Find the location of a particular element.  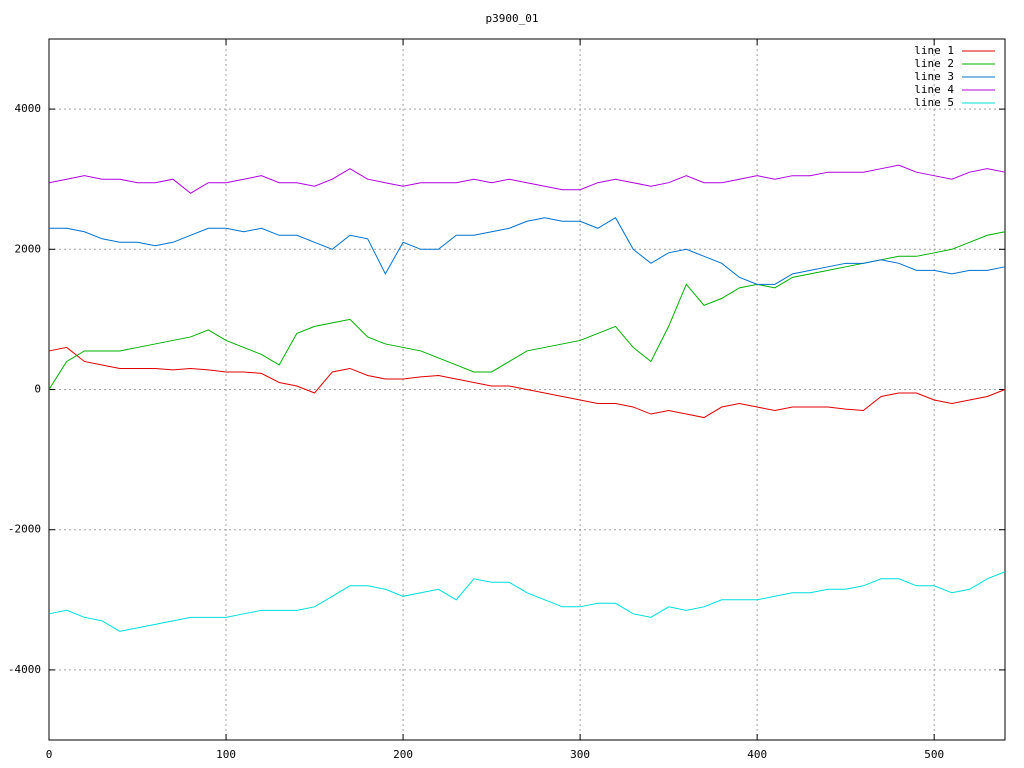

x-tick-label: 500 is located at coordinates (934, 754).